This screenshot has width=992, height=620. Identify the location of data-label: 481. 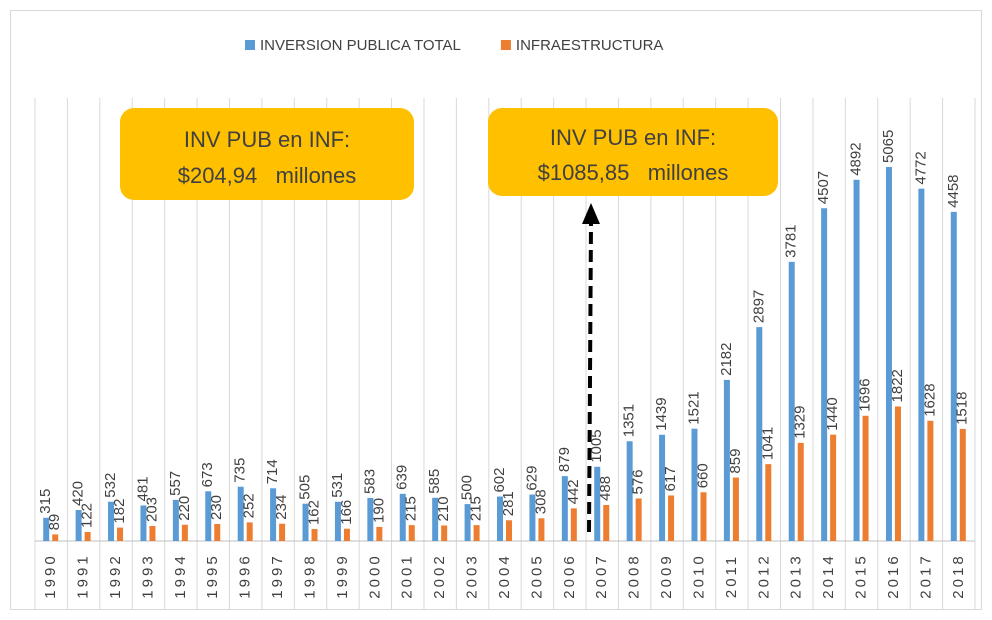
(142, 488).